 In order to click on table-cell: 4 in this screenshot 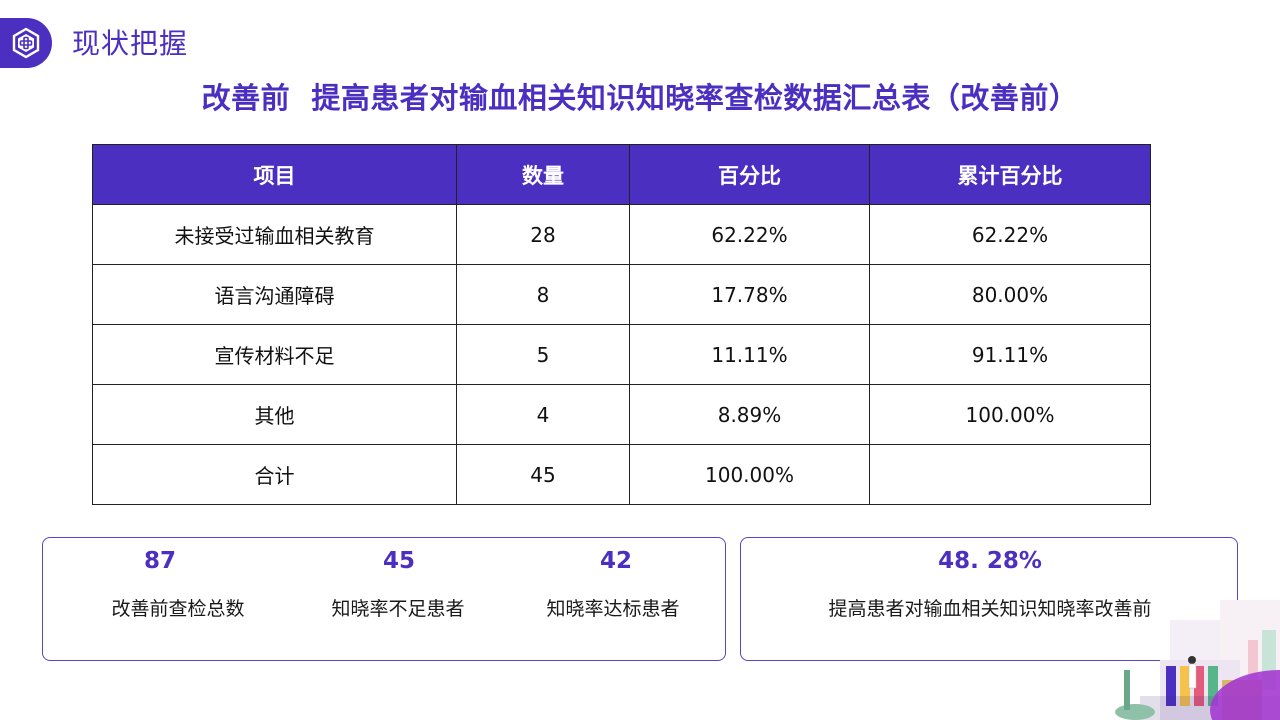, I will do `click(543, 414)`.